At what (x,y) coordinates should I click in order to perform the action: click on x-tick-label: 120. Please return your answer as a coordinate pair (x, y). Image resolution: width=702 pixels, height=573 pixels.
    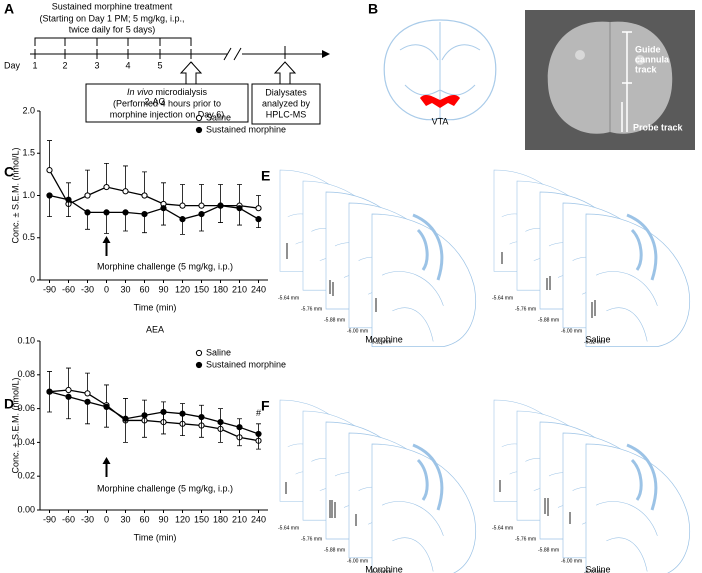
    Looking at the image, I should click on (182, 519).